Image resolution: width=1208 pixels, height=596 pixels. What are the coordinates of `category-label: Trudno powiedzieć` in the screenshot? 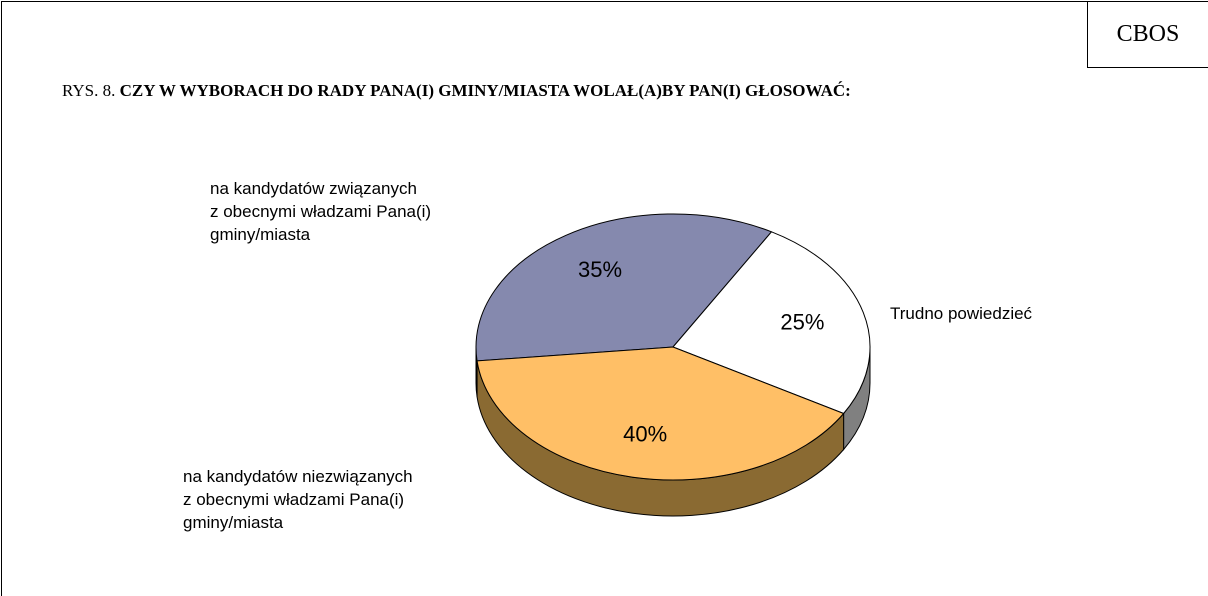 It's located at (961, 313).